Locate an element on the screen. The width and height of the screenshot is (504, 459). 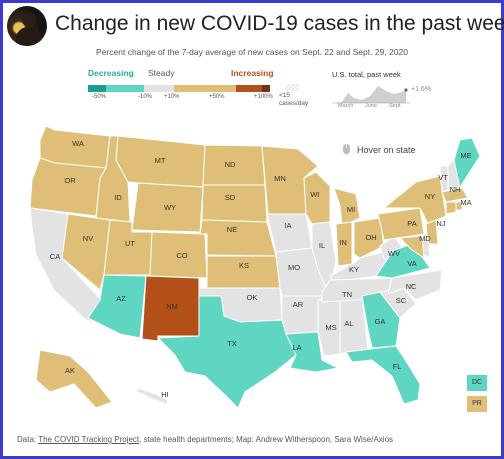
state-label-sd: SD is located at coordinates (230, 197).